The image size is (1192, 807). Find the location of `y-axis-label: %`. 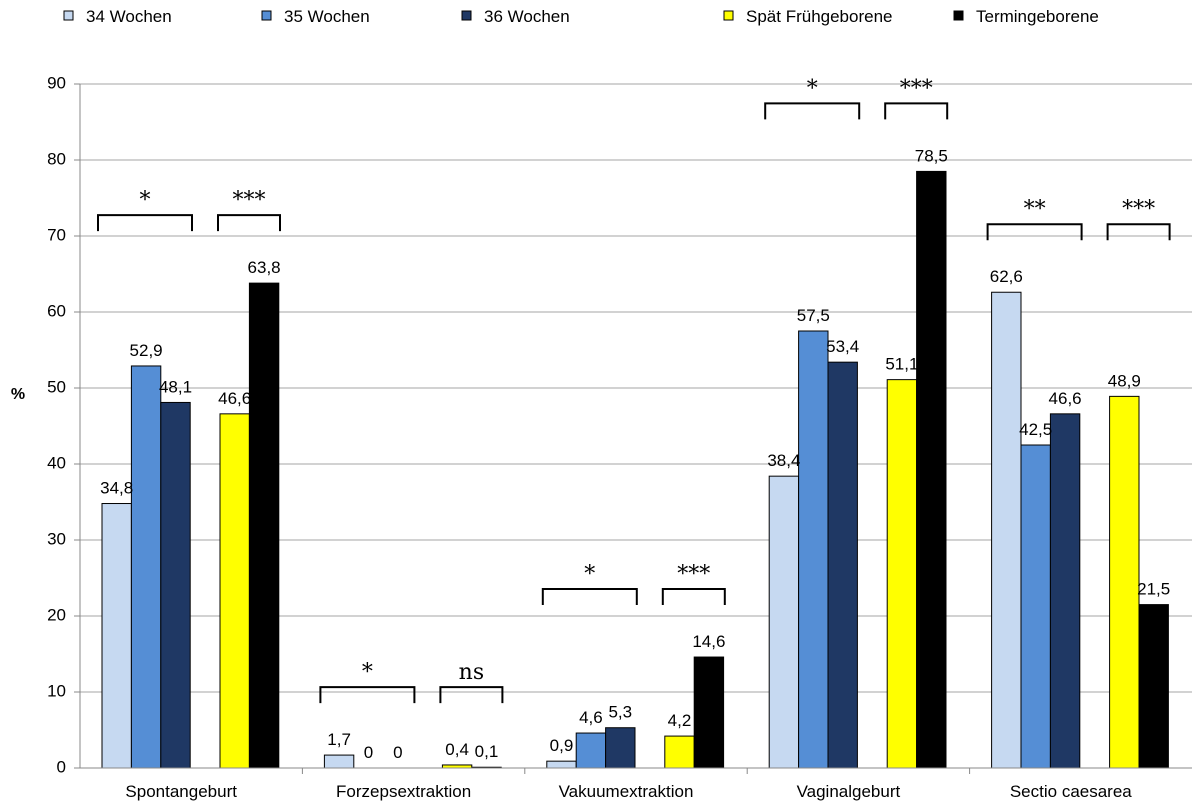

y-axis-label: % is located at coordinates (18, 394).